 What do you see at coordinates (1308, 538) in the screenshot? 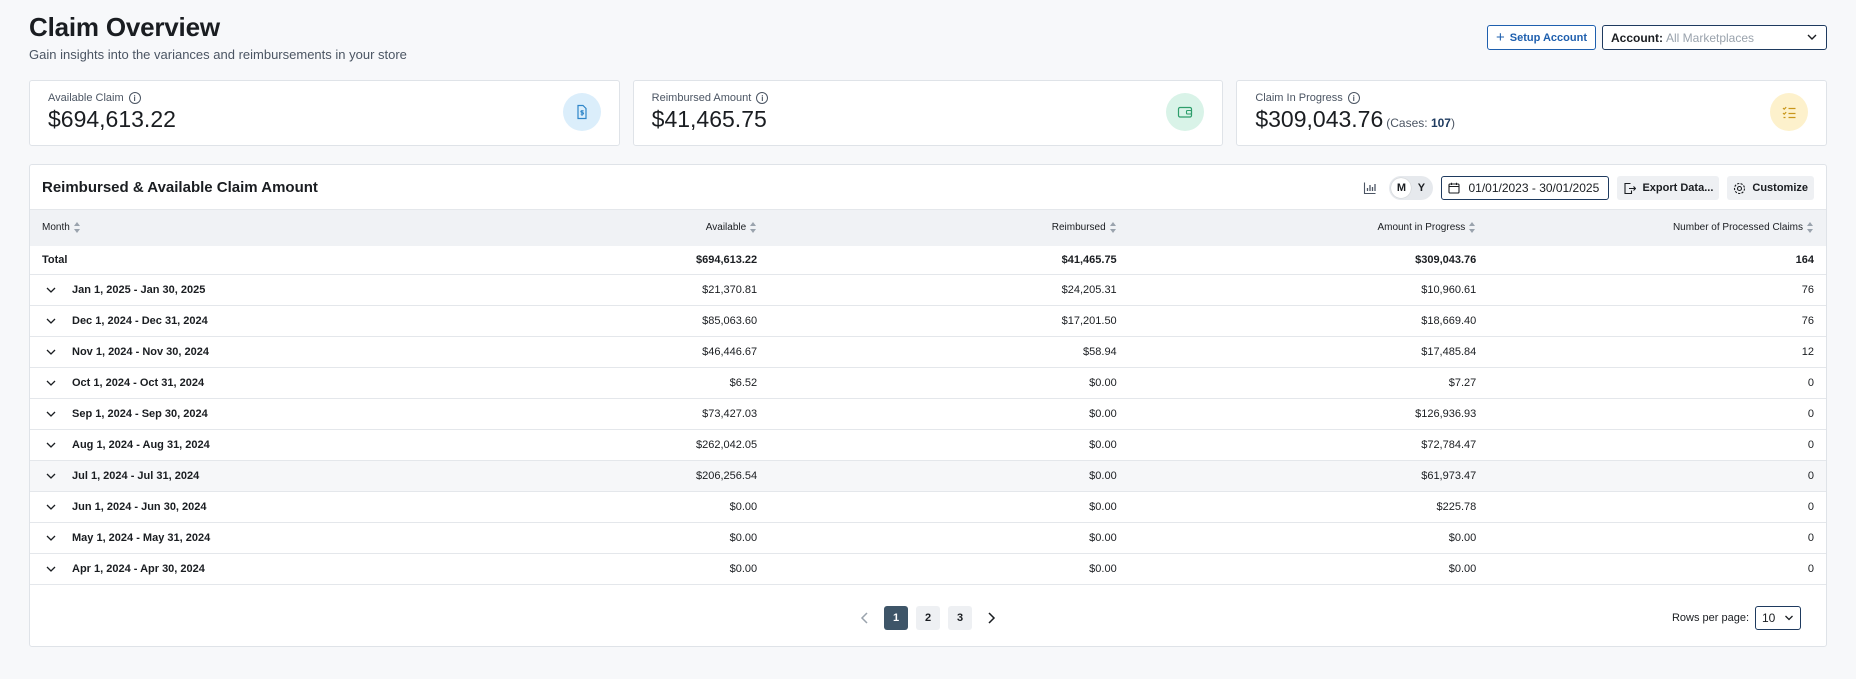
I see `in-progress-cell: $0.00` at bounding box center [1308, 538].